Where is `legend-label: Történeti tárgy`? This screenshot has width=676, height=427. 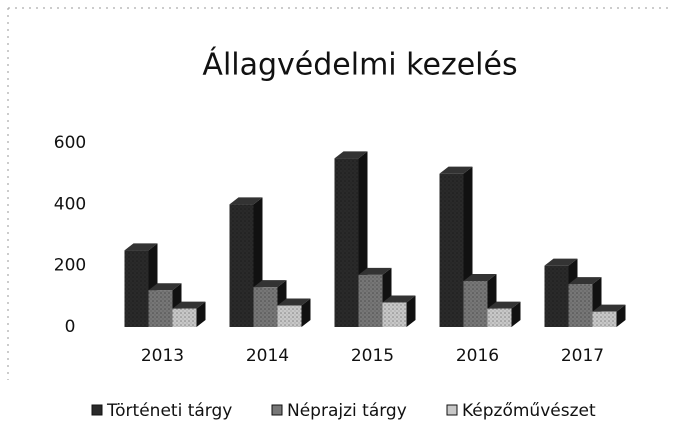
legend-label: Történeti tárgy is located at coordinates (169, 411).